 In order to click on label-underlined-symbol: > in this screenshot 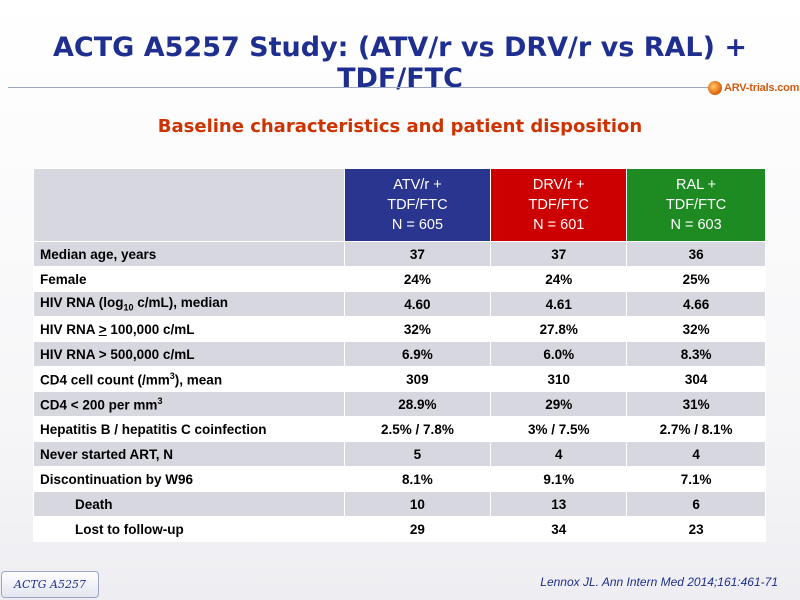, I will do `click(102, 329)`.